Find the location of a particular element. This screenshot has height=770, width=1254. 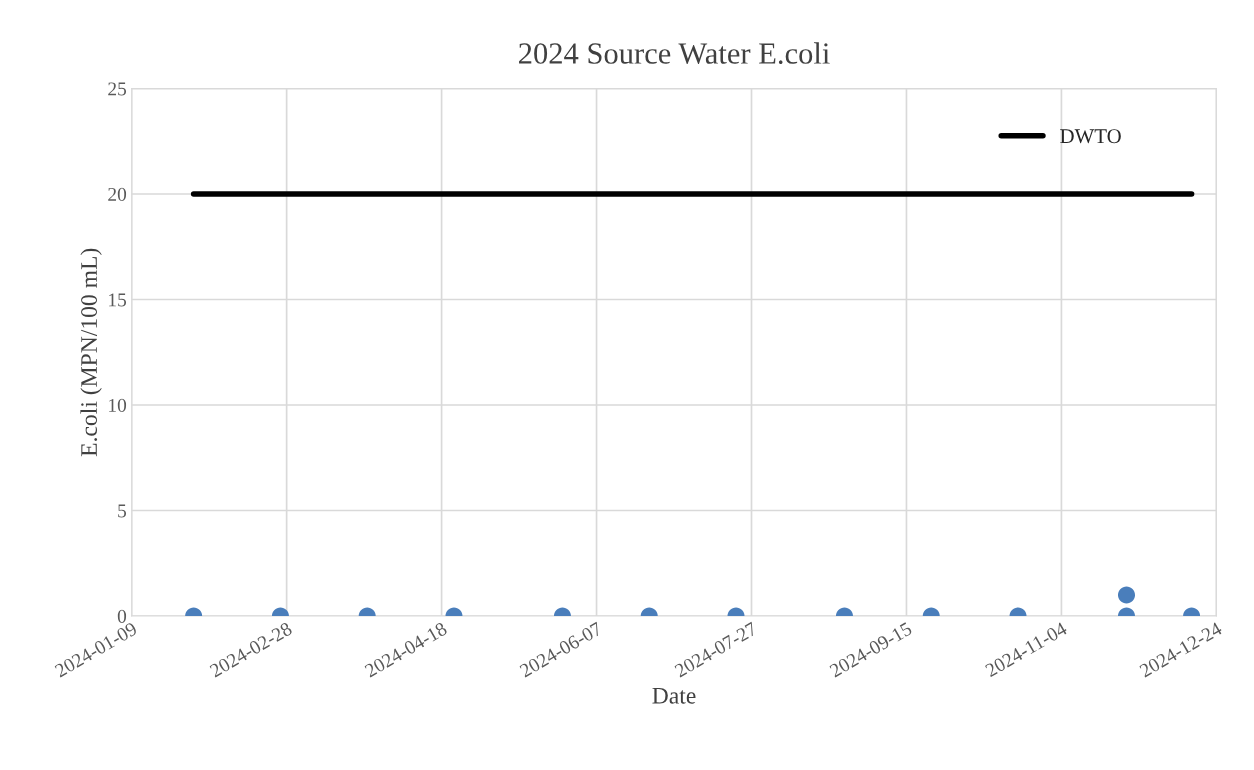

chart-title: 2024 Source Water E.coli is located at coordinates (674, 53).